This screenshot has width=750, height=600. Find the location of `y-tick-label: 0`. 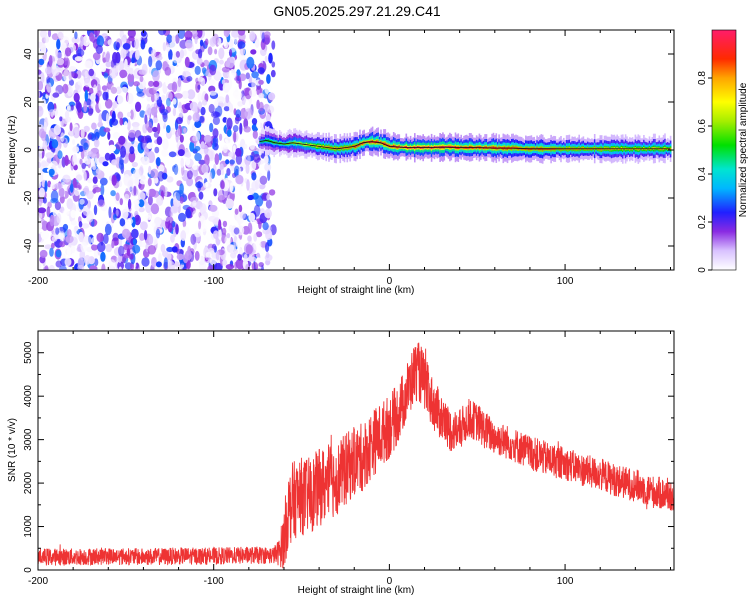

y-tick-label: 0 is located at coordinates (28, 570).